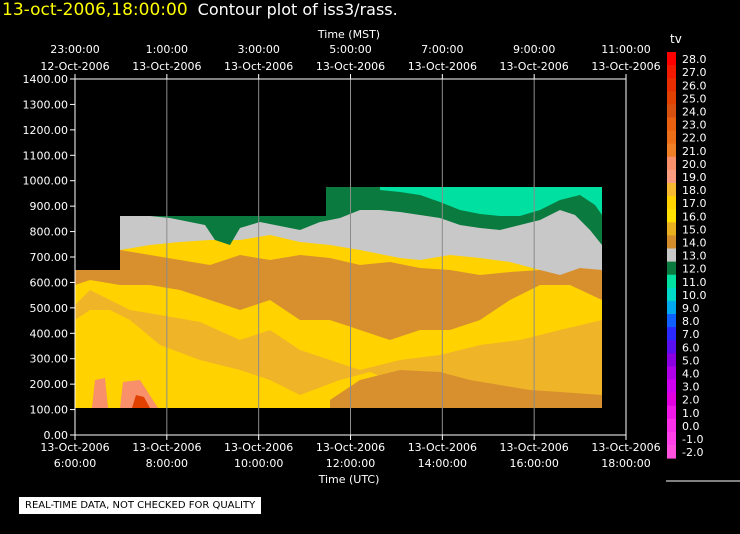 This screenshot has height=534, width=740. Describe the element at coordinates (534, 49) in the screenshot. I see `x-top-tick-time: 9:00:00` at that location.